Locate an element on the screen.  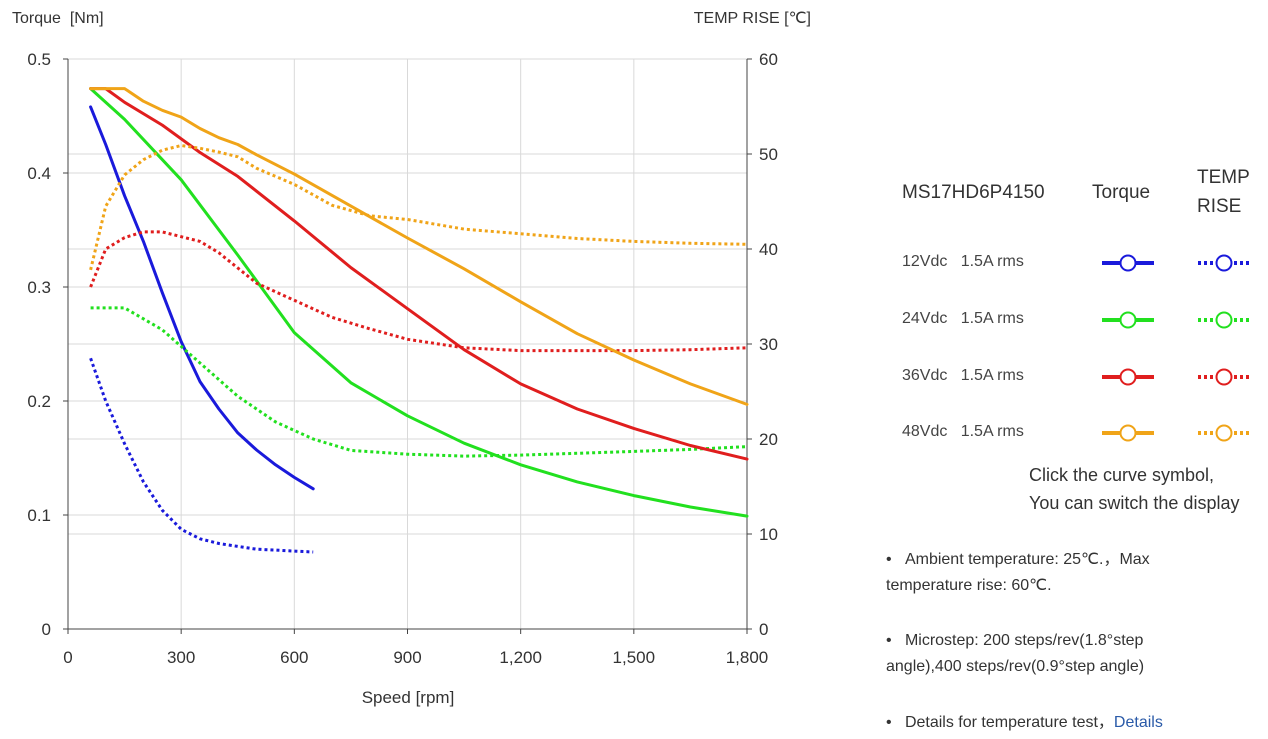
torque-toggle-48vdc is located at coordinates (1128, 433).